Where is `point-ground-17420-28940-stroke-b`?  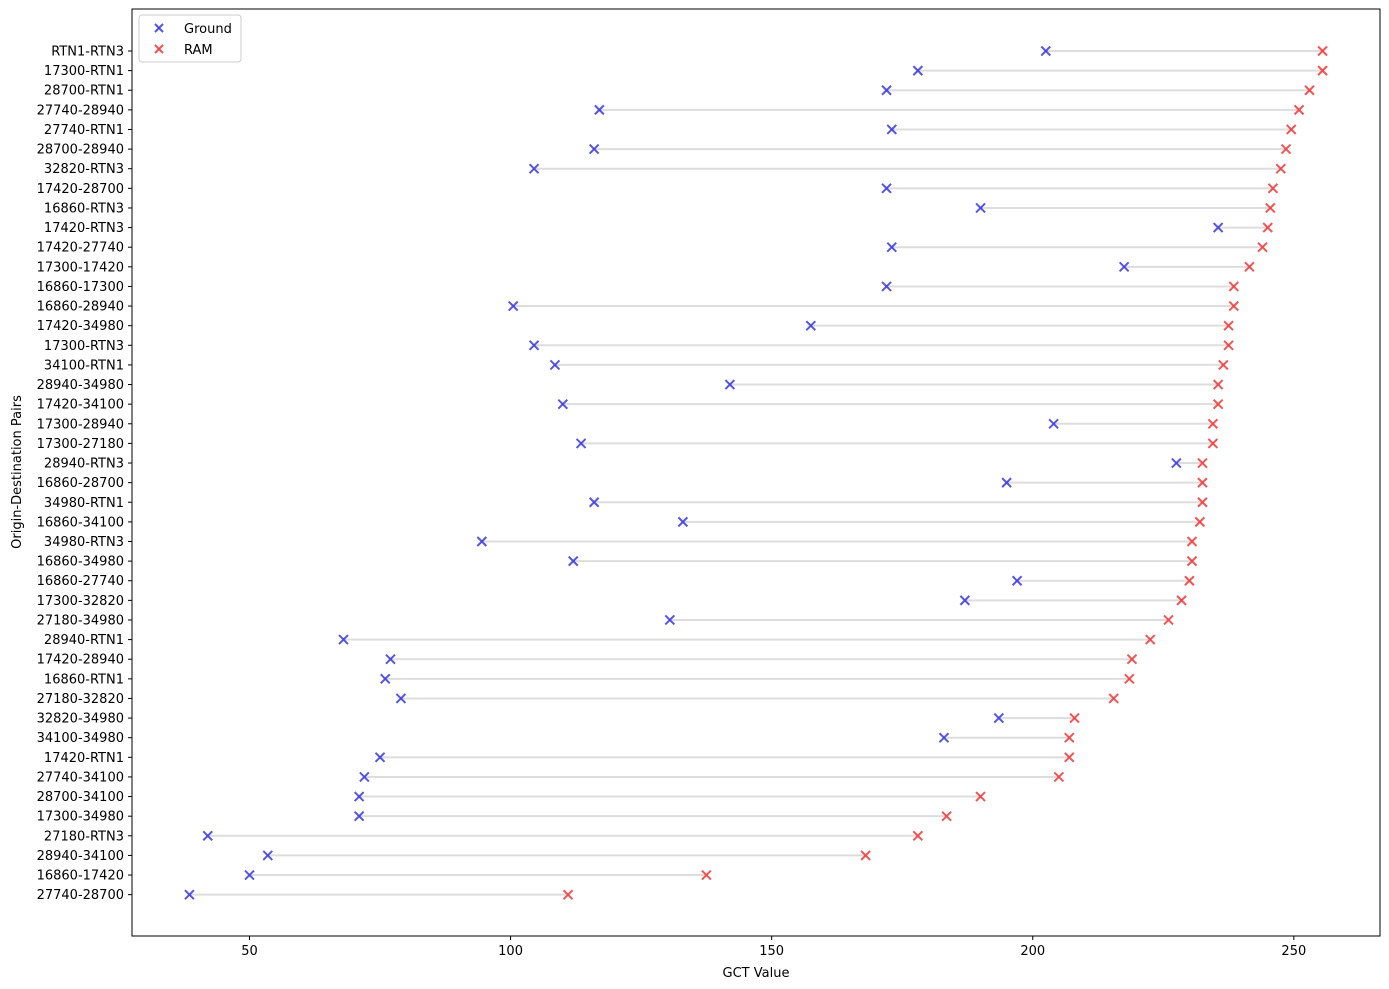
point-ground-17420-28940-stroke-b is located at coordinates (390, 659).